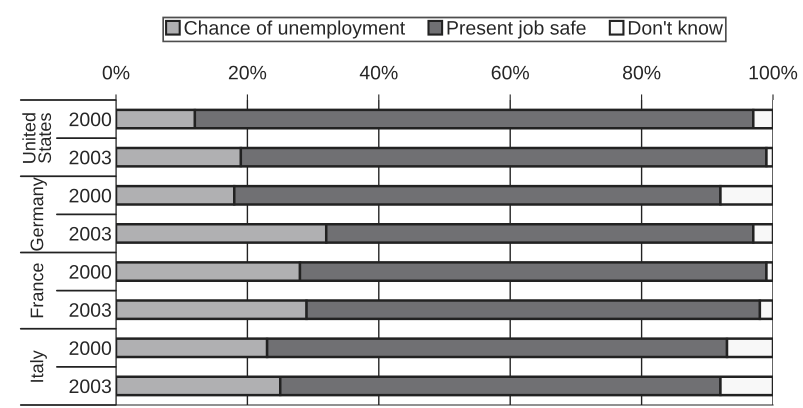  Describe the element at coordinates (38, 214) in the screenshot. I see `text: Germany` at that location.